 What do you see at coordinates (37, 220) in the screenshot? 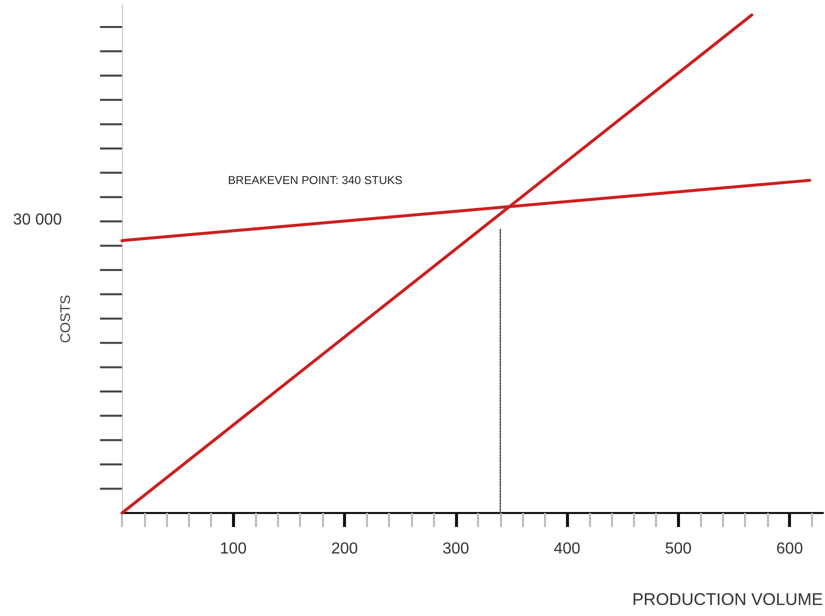
I see `text: 30 000` at bounding box center [37, 220].